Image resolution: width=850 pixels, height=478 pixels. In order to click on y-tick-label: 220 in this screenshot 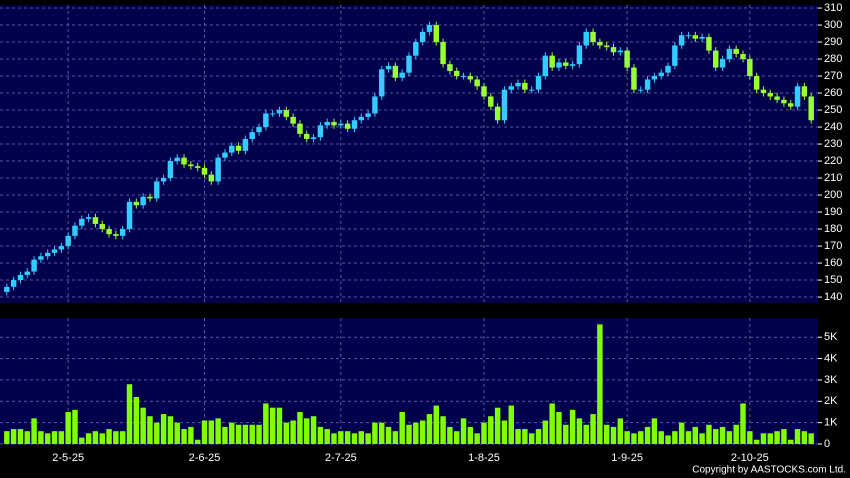, I will do `click(833, 161)`.